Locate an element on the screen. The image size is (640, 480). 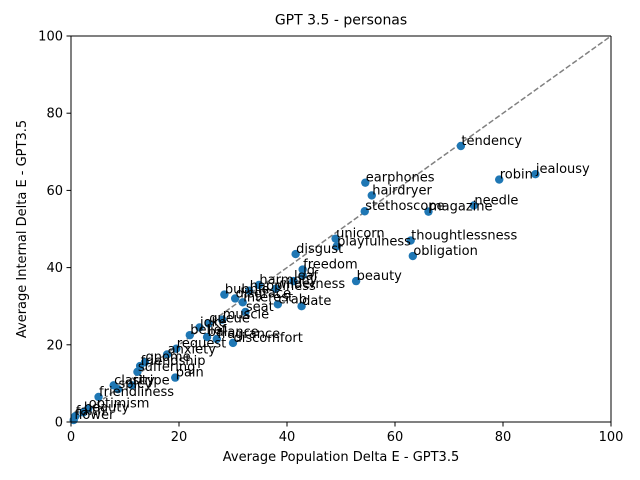
point-label: clarity is located at coordinates (134, 380).